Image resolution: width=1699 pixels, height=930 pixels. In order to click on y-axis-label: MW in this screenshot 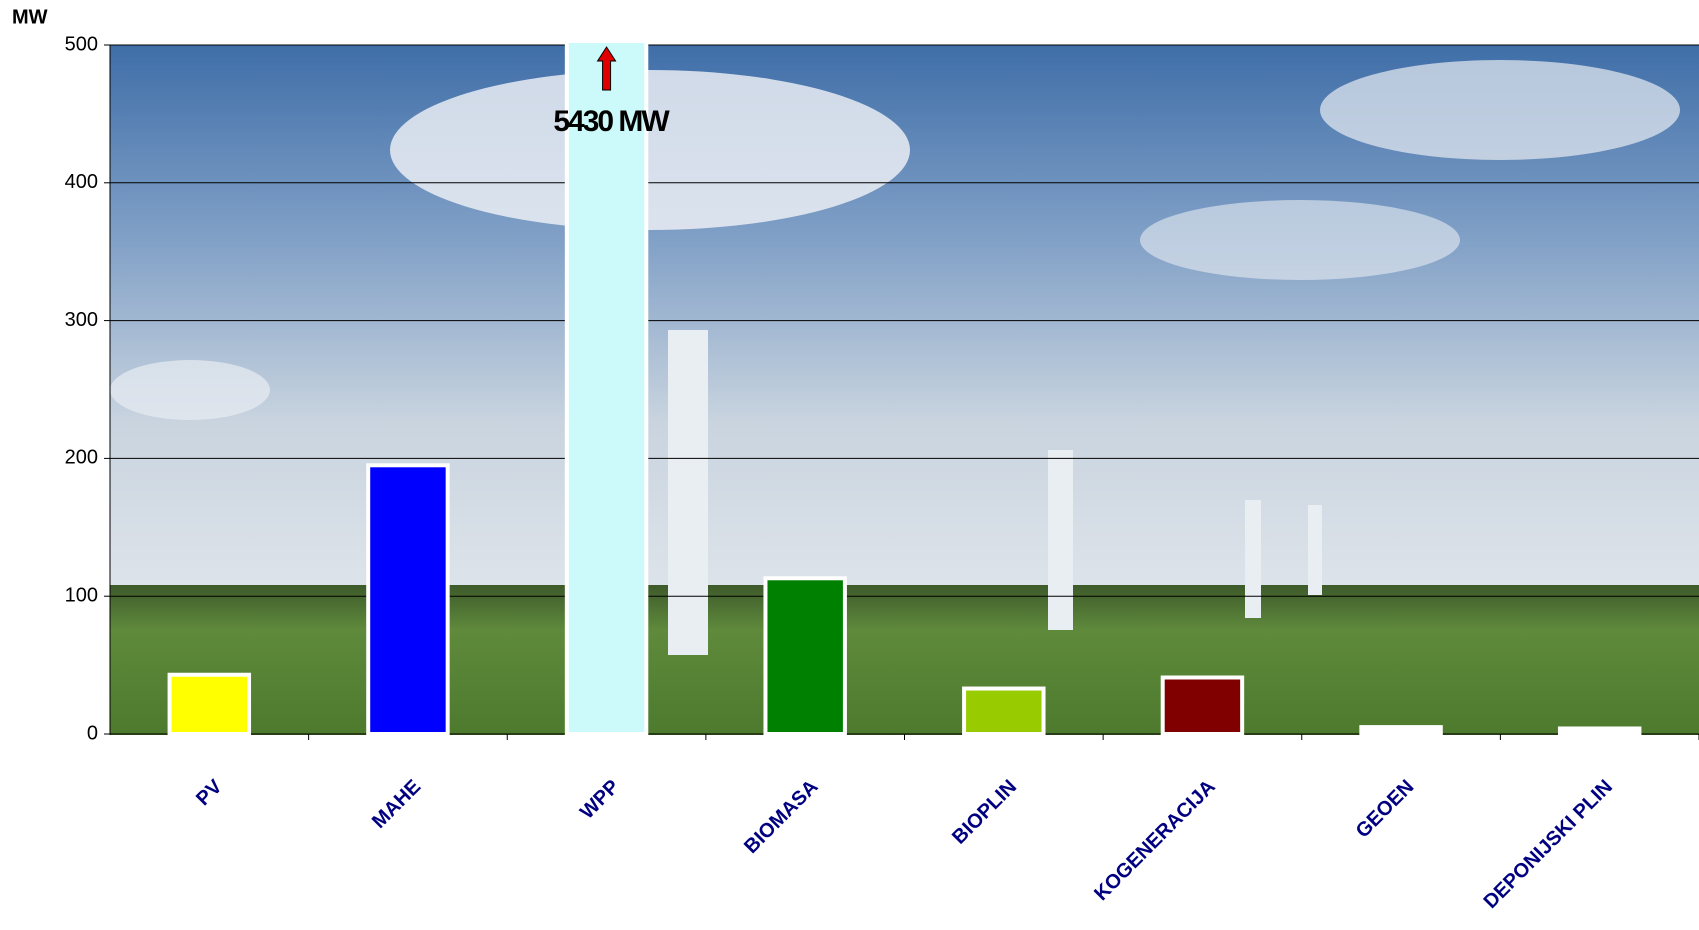, I will do `click(30, 17)`.